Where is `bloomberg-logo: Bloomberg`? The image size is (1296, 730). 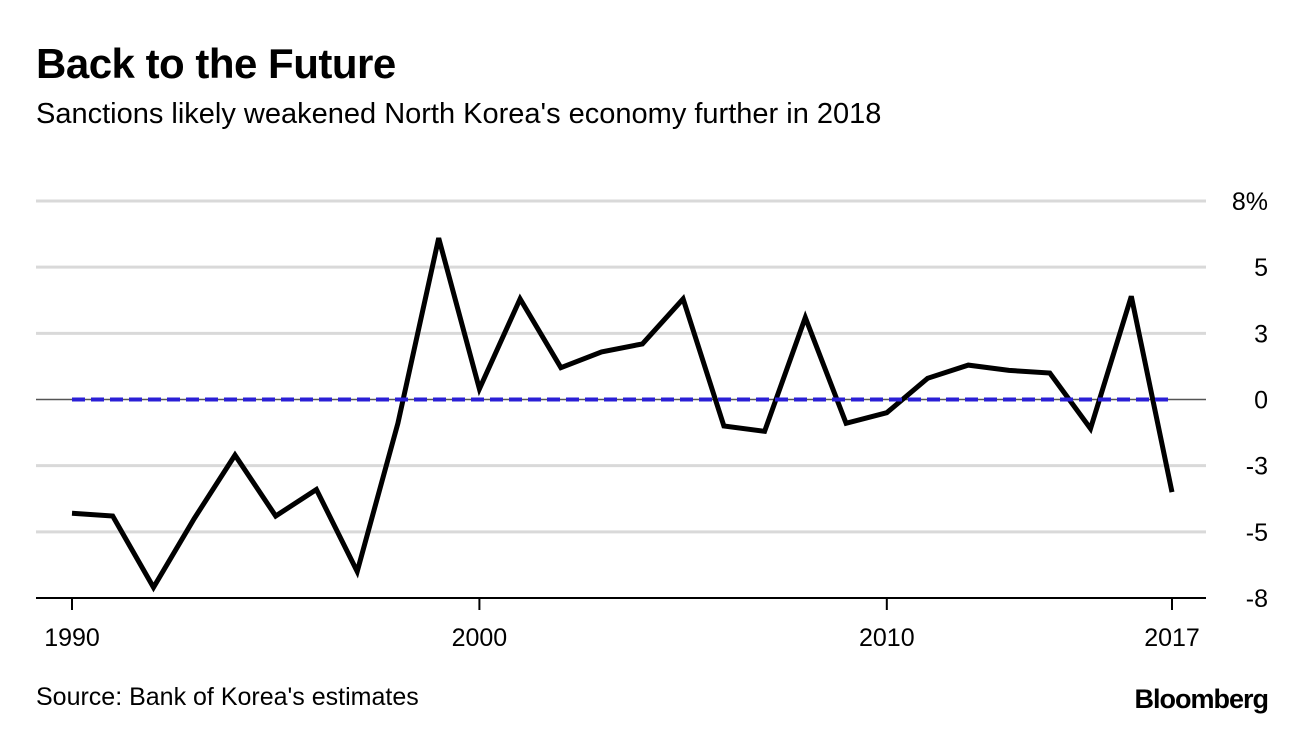 bloomberg-logo: Bloomberg is located at coordinates (1201, 699).